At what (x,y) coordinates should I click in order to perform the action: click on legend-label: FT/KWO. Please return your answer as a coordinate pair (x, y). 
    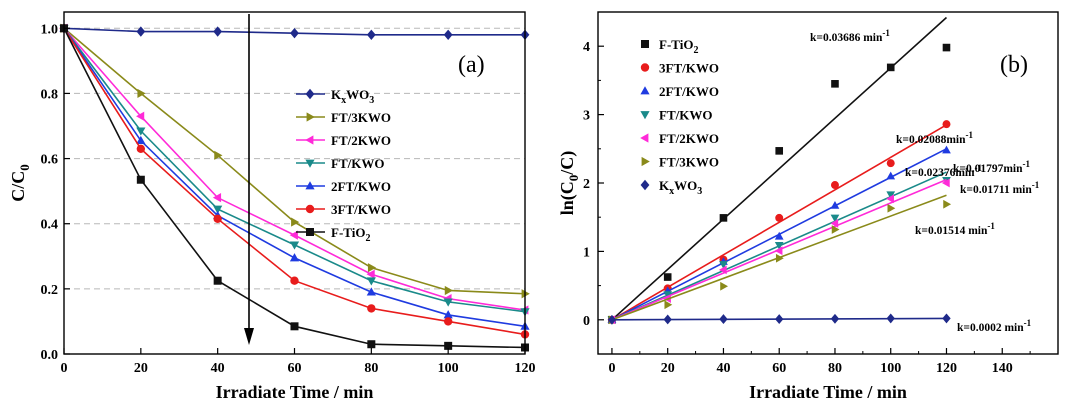
    Looking at the image, I should click on (685, 115).